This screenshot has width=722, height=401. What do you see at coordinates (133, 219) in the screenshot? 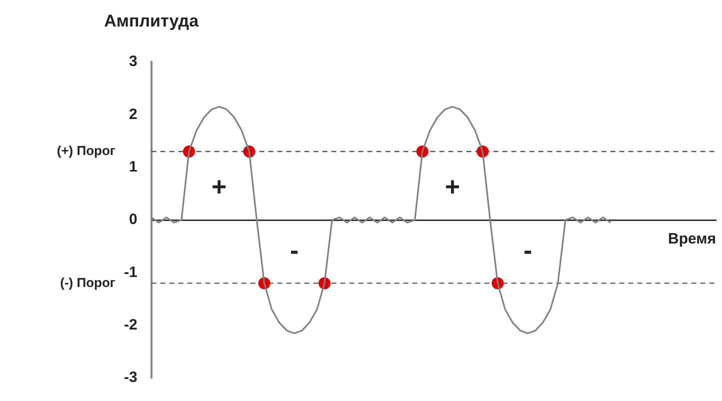
I see `y-tick-label: 0` at bounding box center [133, 219].